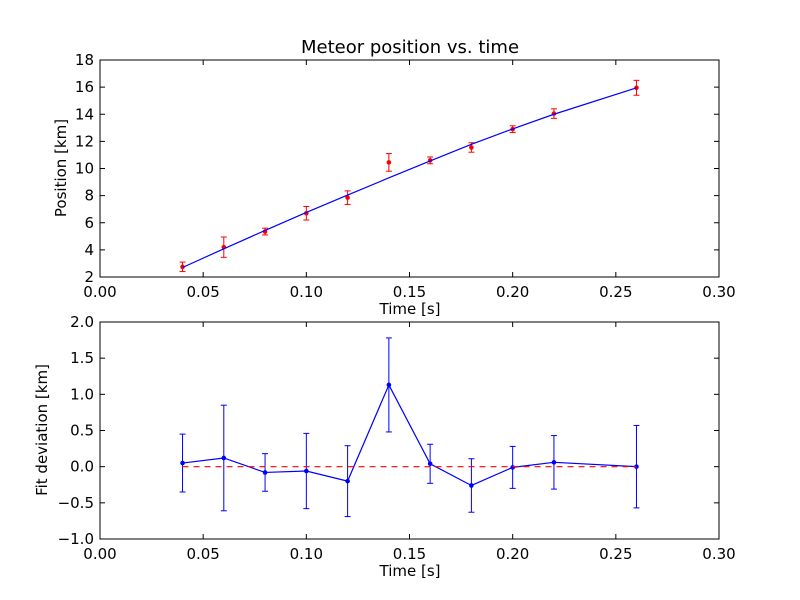  What do you see at coordinates (99, 554) in the screenshot?
I see `deviation-x-tick-label: 0.00` at bounding box center [99, 554].